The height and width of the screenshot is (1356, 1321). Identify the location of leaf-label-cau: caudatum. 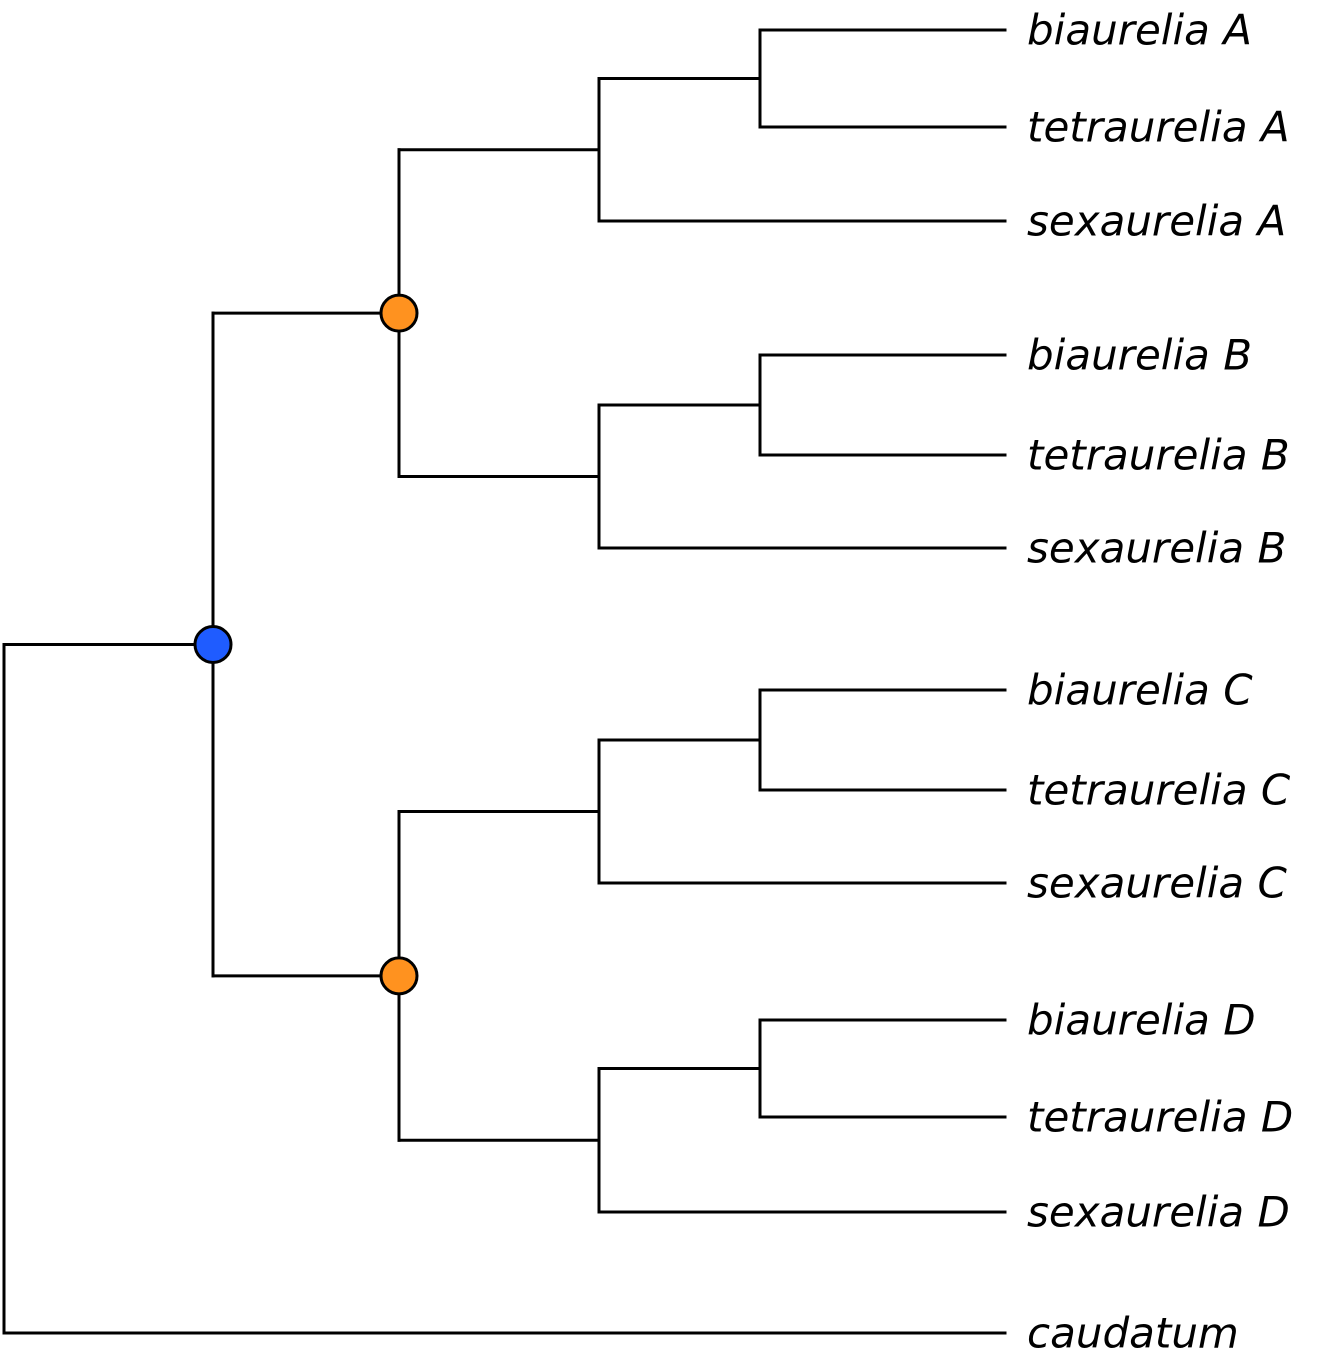
(1133, 1332).